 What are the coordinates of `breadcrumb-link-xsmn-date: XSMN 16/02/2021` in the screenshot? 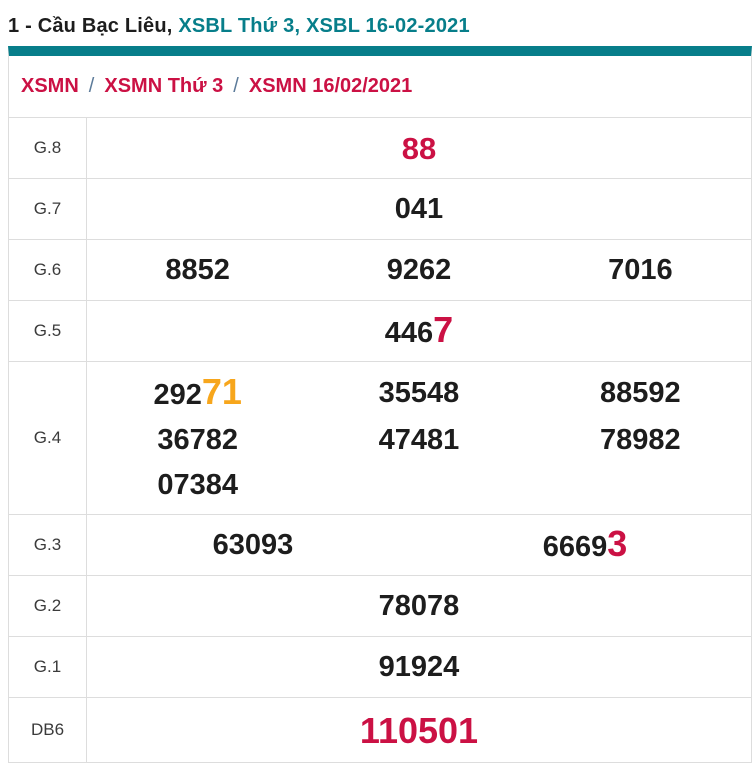 It's located at (330, 86).